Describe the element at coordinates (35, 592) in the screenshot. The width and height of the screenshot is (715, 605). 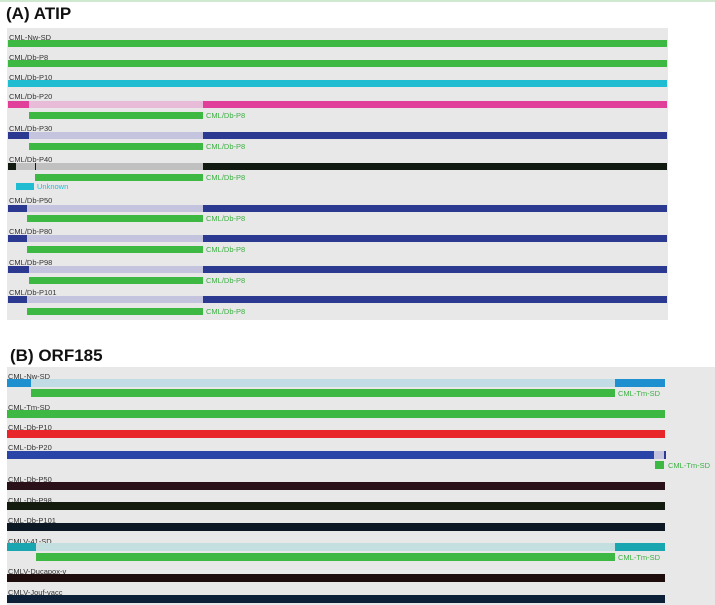
I see `sequence-label: CMLV-Jouf-vacc` at that location.